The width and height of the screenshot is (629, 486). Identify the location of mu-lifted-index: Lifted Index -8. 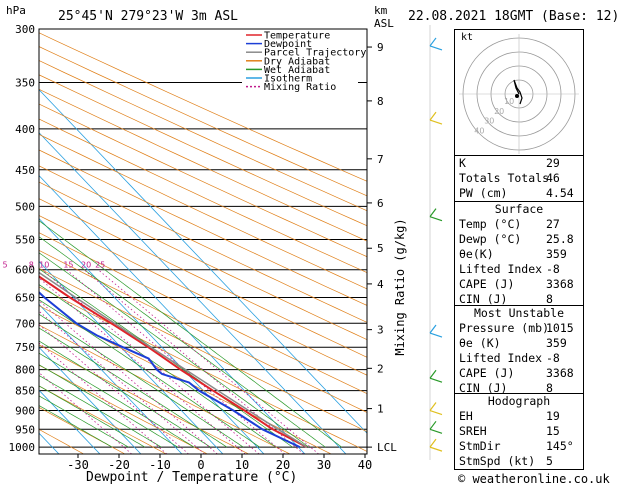
(509, 358).